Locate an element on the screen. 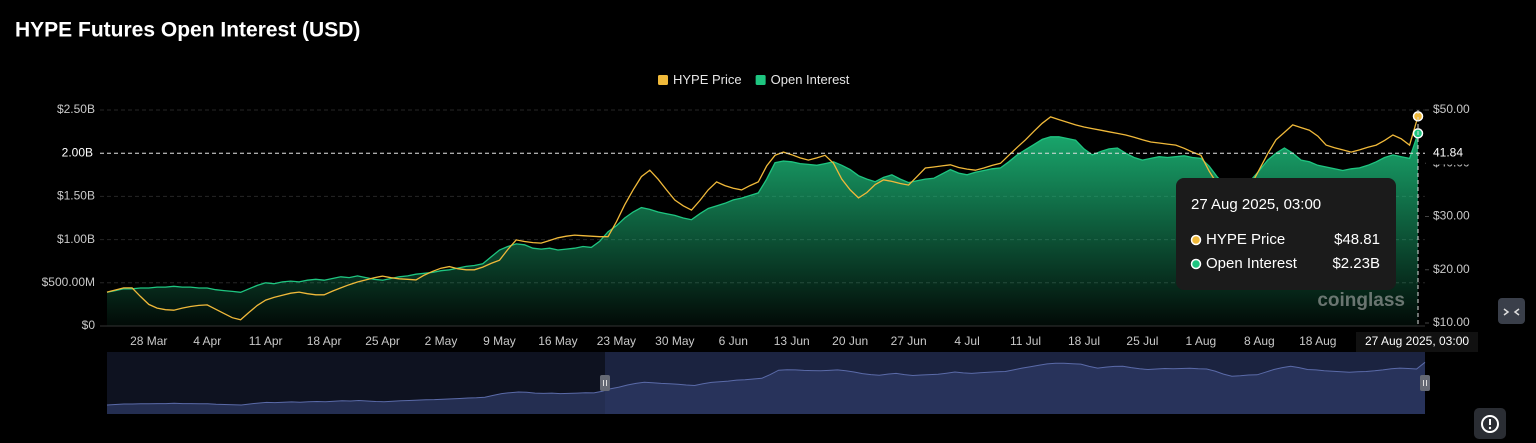 The width and height of the screenshot is (1536, 443). x-tick-label: 4 Jul is located at coordinates (966, 341).